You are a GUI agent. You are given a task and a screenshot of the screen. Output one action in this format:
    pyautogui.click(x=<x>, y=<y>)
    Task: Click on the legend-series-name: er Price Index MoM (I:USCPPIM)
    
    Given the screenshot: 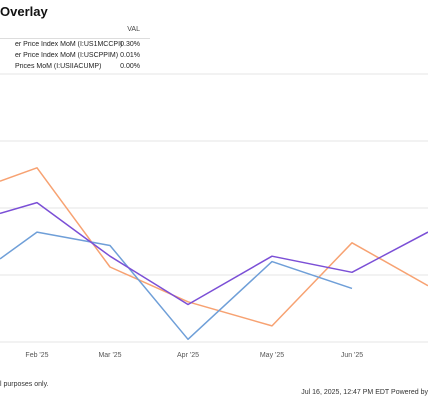 What is the action you would take?
    pyautogui.click(x=67, y=55)
    